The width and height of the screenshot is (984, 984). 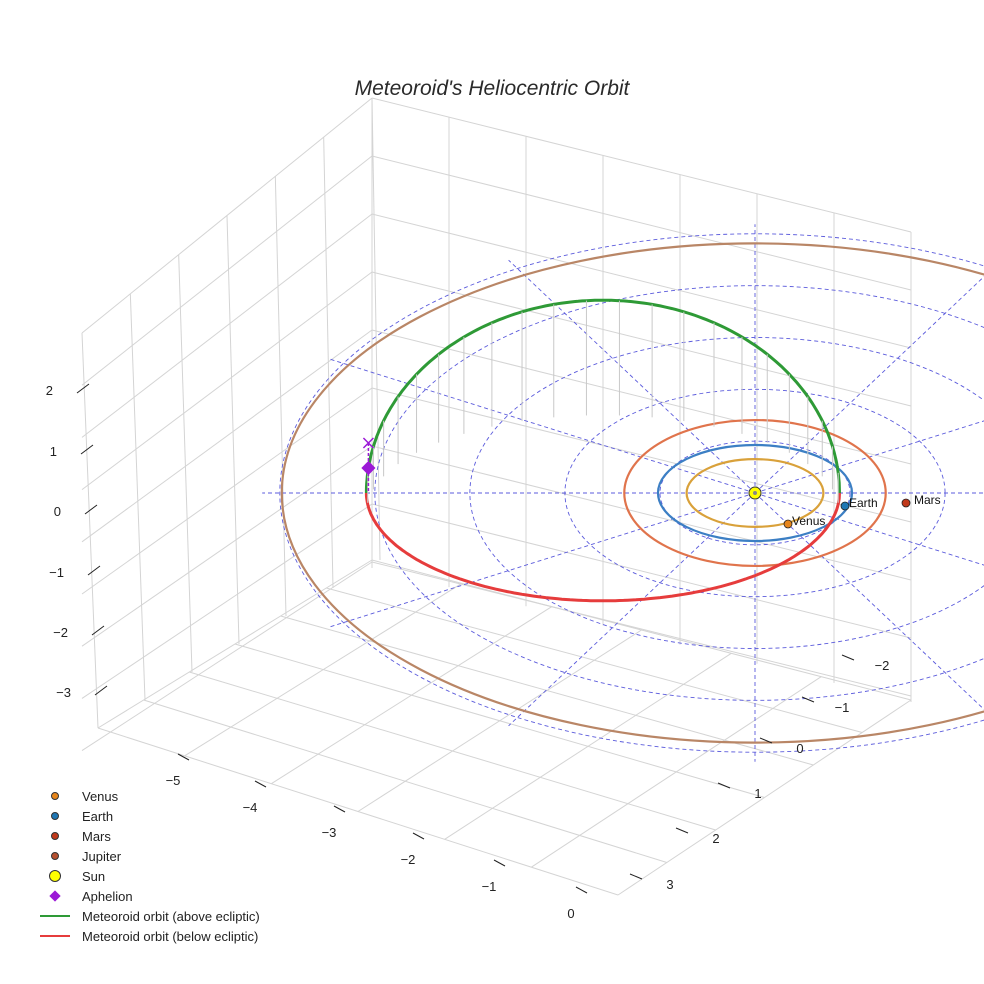 What do you see at coordinates (669, 884) in the screenshot?
I see `y-tick-label: 3` at bounding box center [669, 884].